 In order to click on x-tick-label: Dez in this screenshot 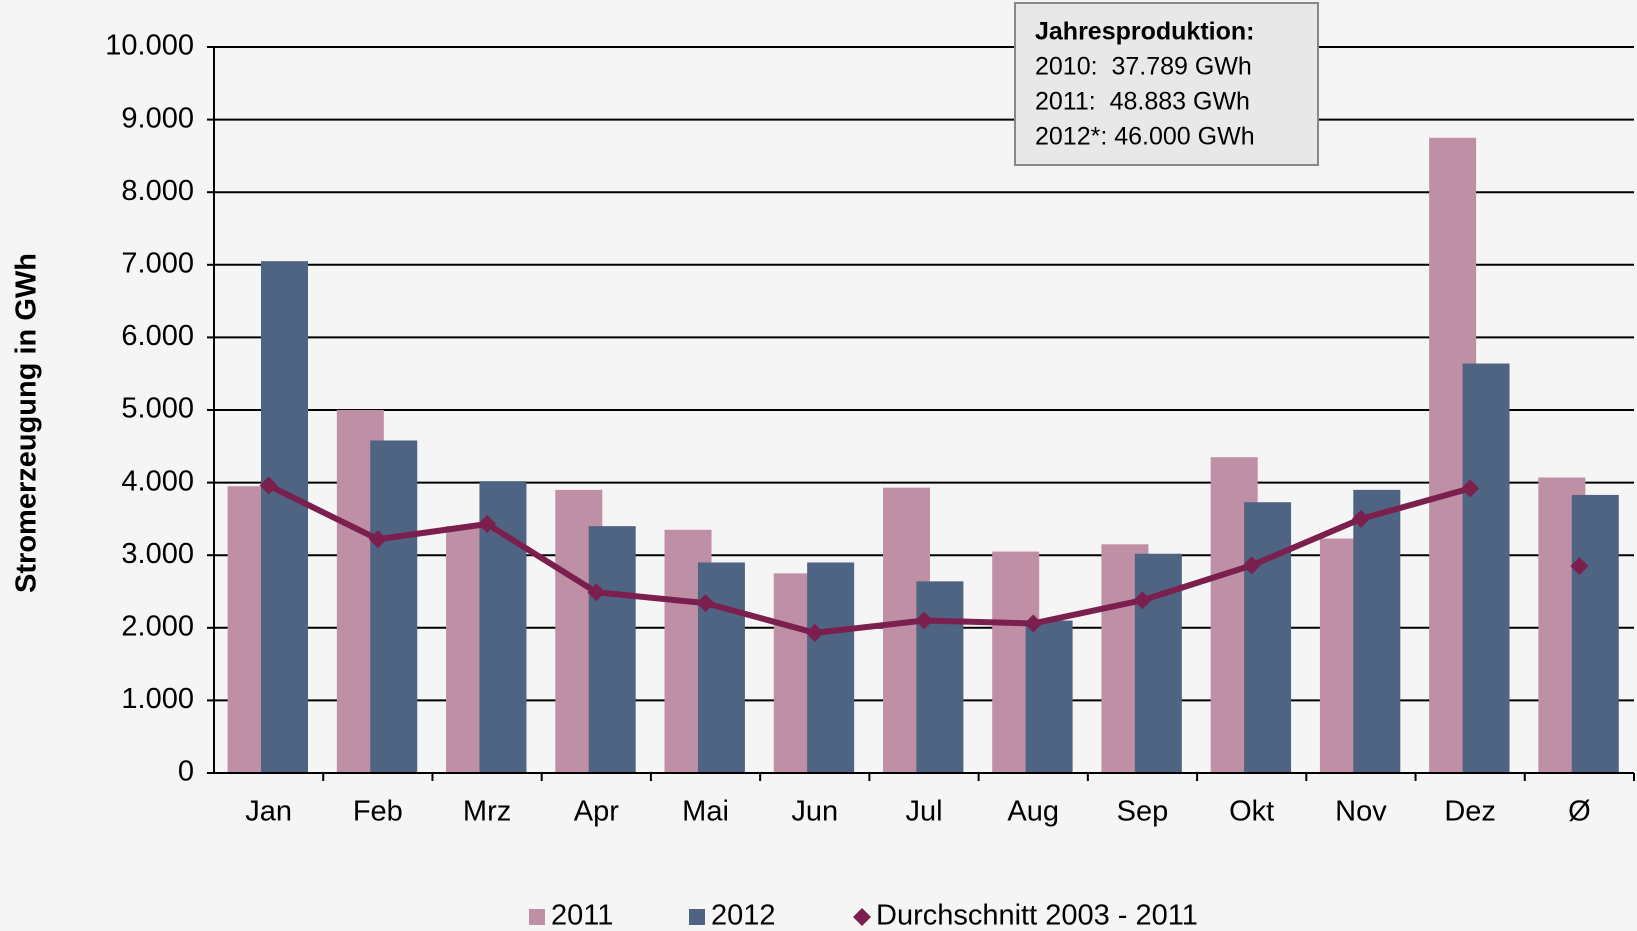, I will do `click(1470, 812)`.